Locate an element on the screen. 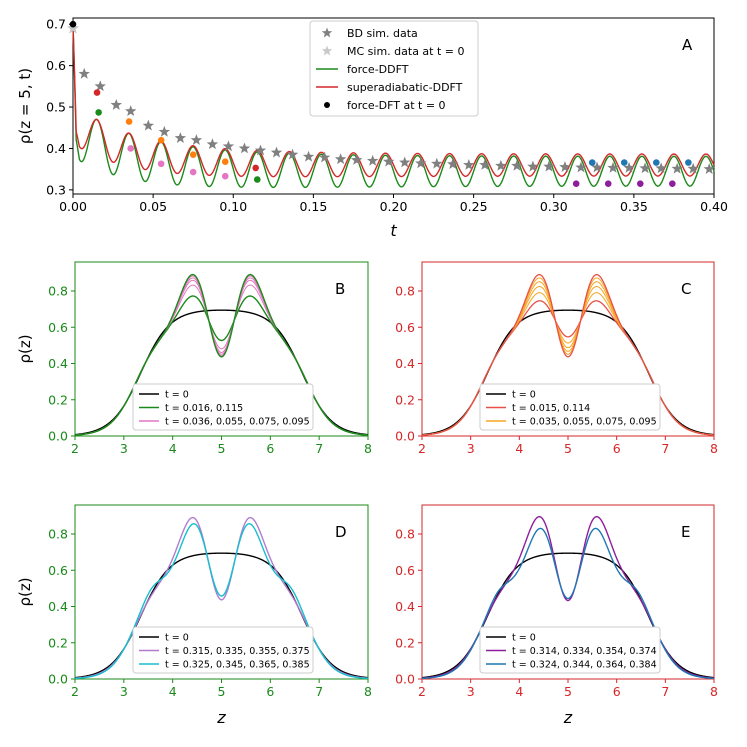 This screenshot has height=747, width=747. legend-label: t = 0.016, 0.115 is located at coordinates (204, 408).